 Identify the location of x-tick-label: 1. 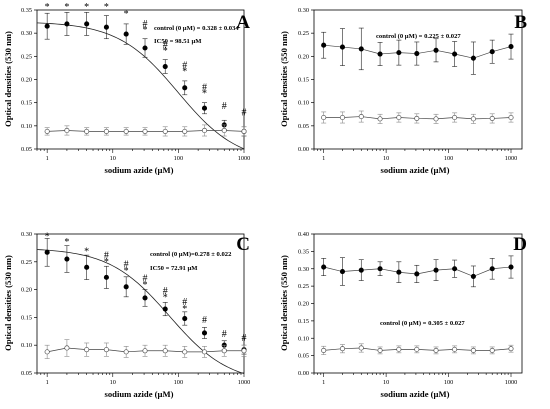
(47, 382).